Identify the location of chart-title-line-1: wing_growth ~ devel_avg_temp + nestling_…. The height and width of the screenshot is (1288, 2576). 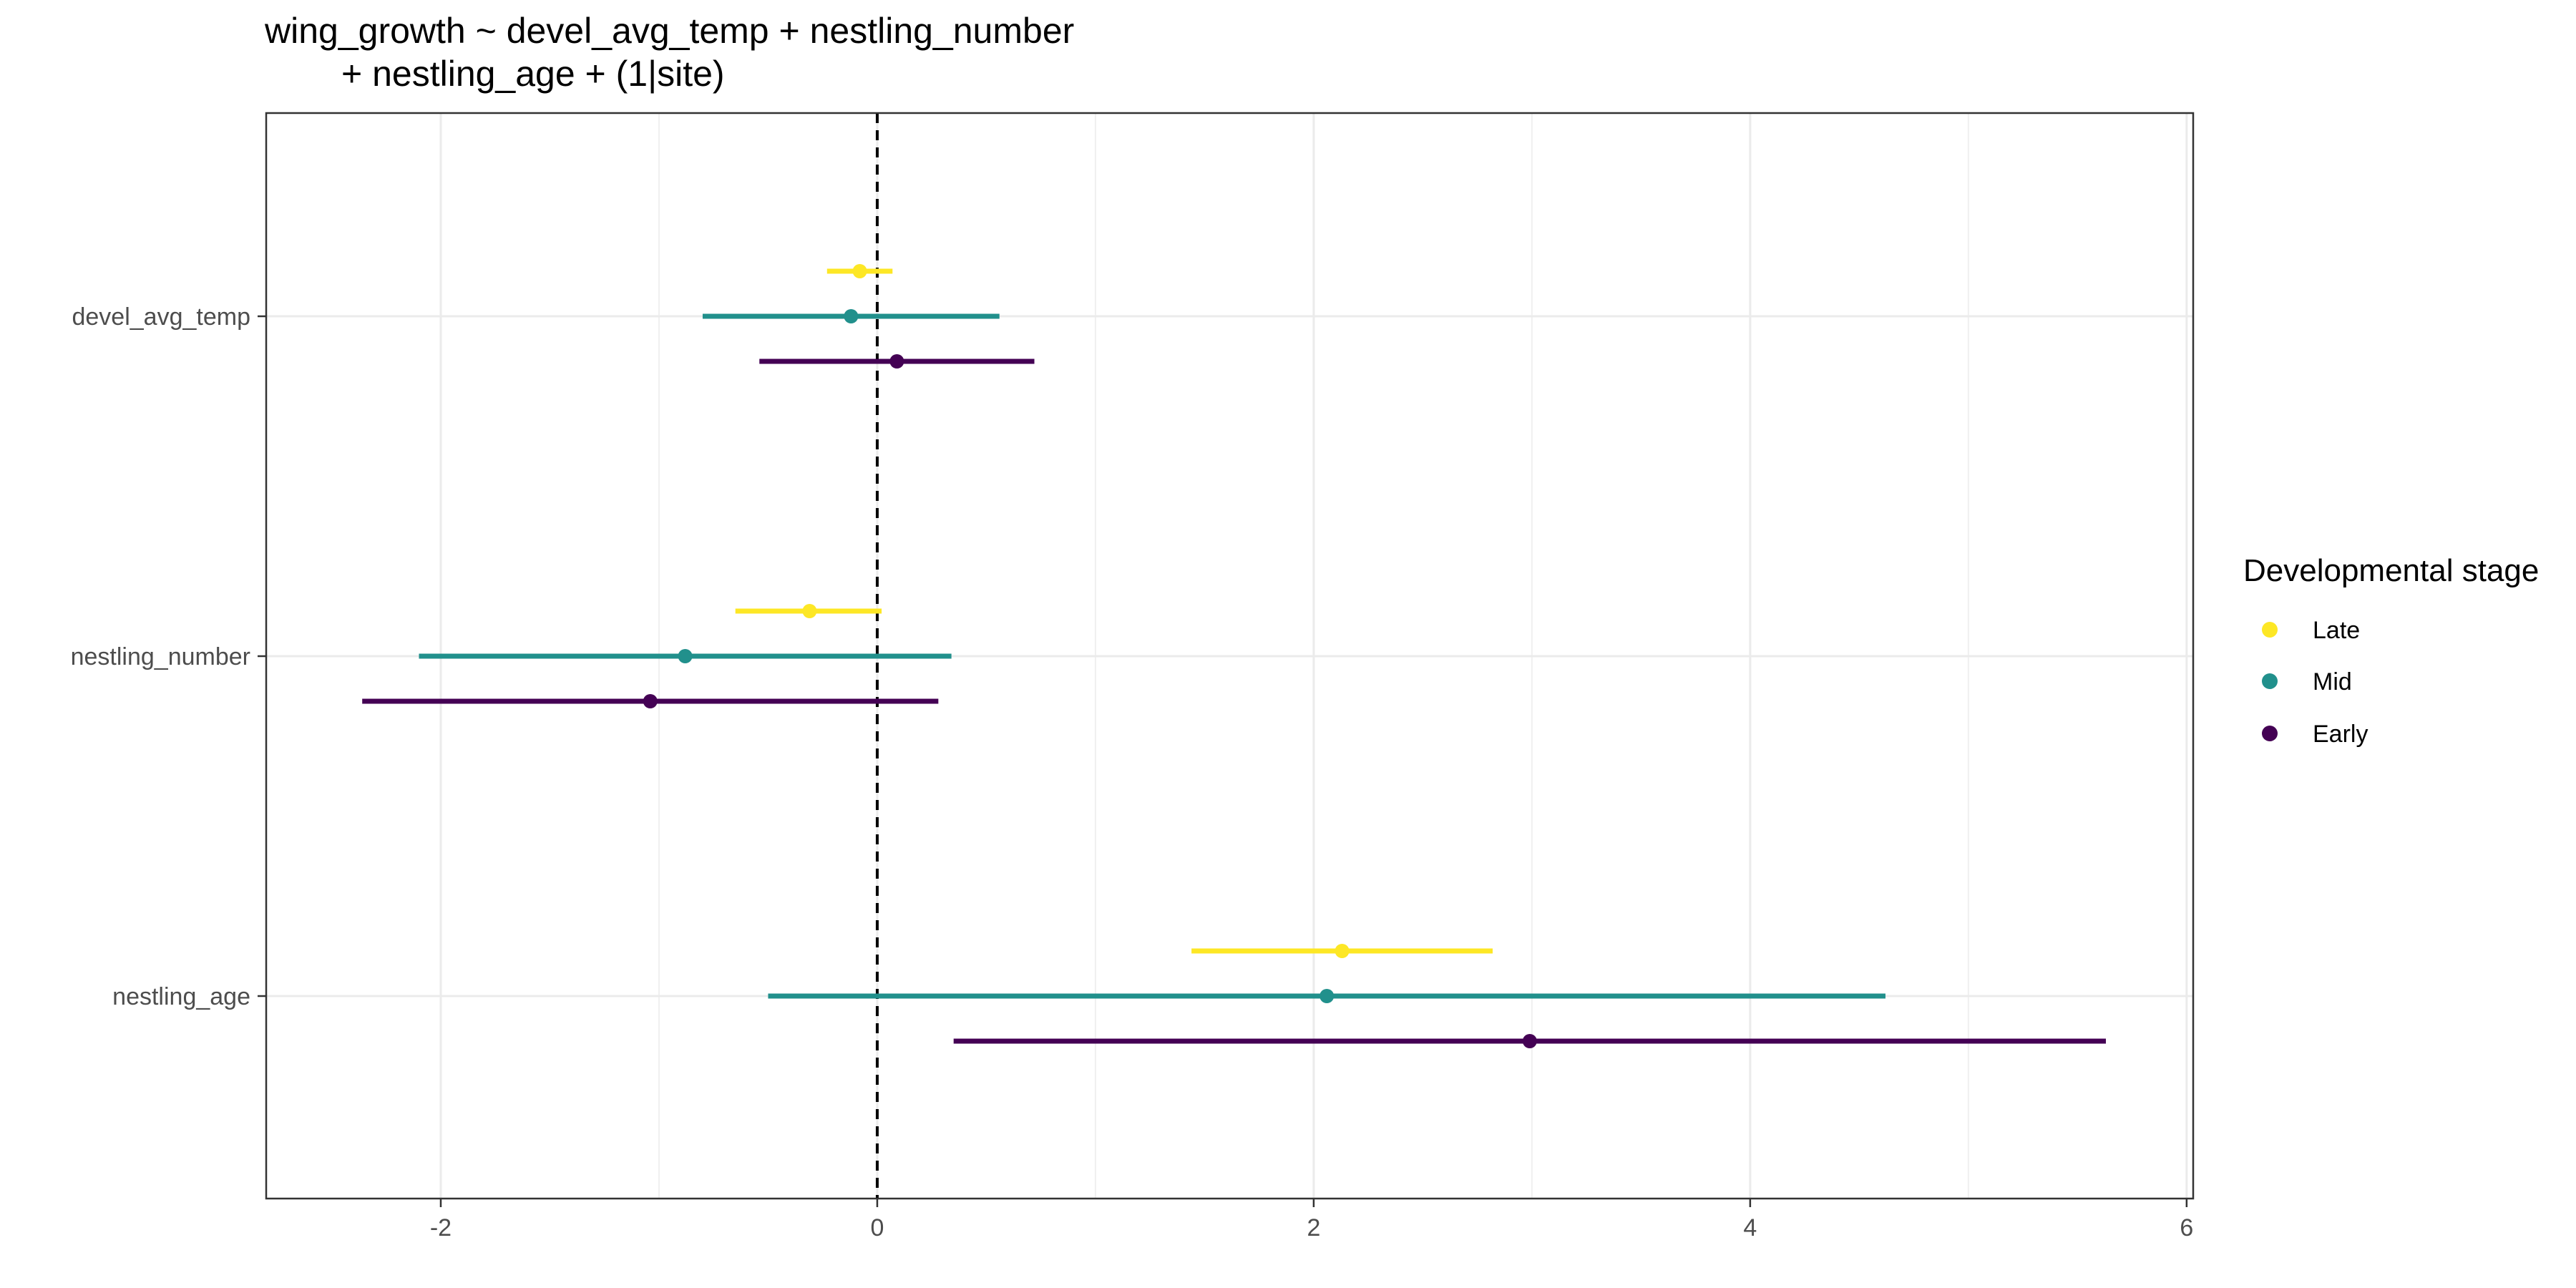
(669, 31).